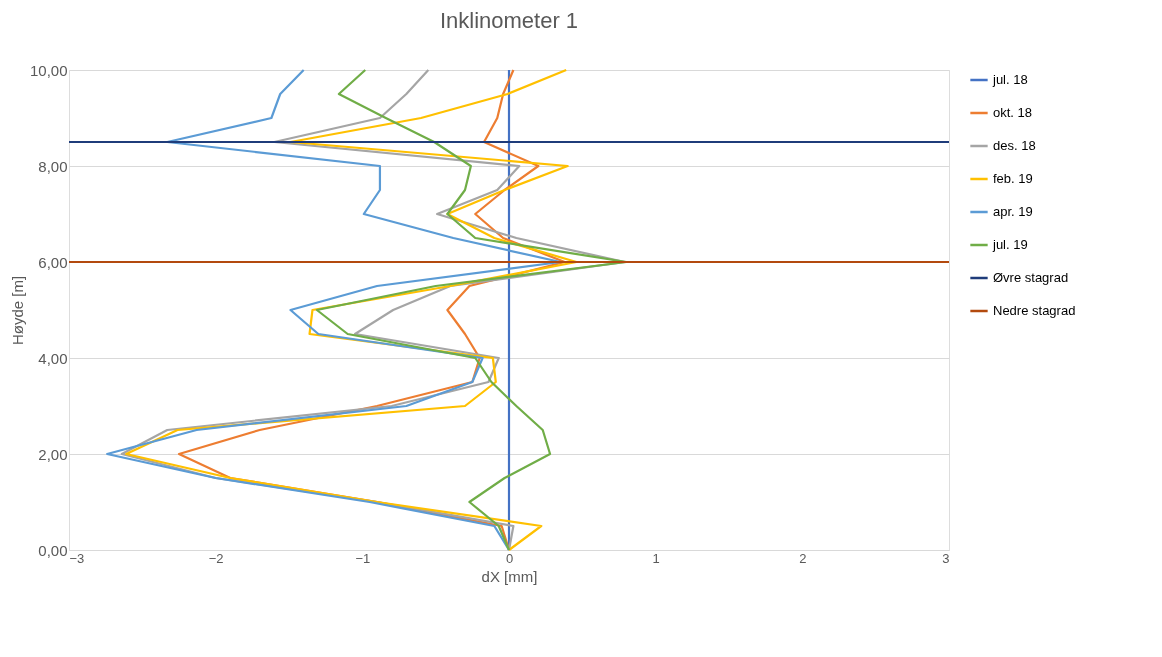  Describe the element at coordinates (363, 558) in the screenshot. I see `x-tick-label: −1` at that location.